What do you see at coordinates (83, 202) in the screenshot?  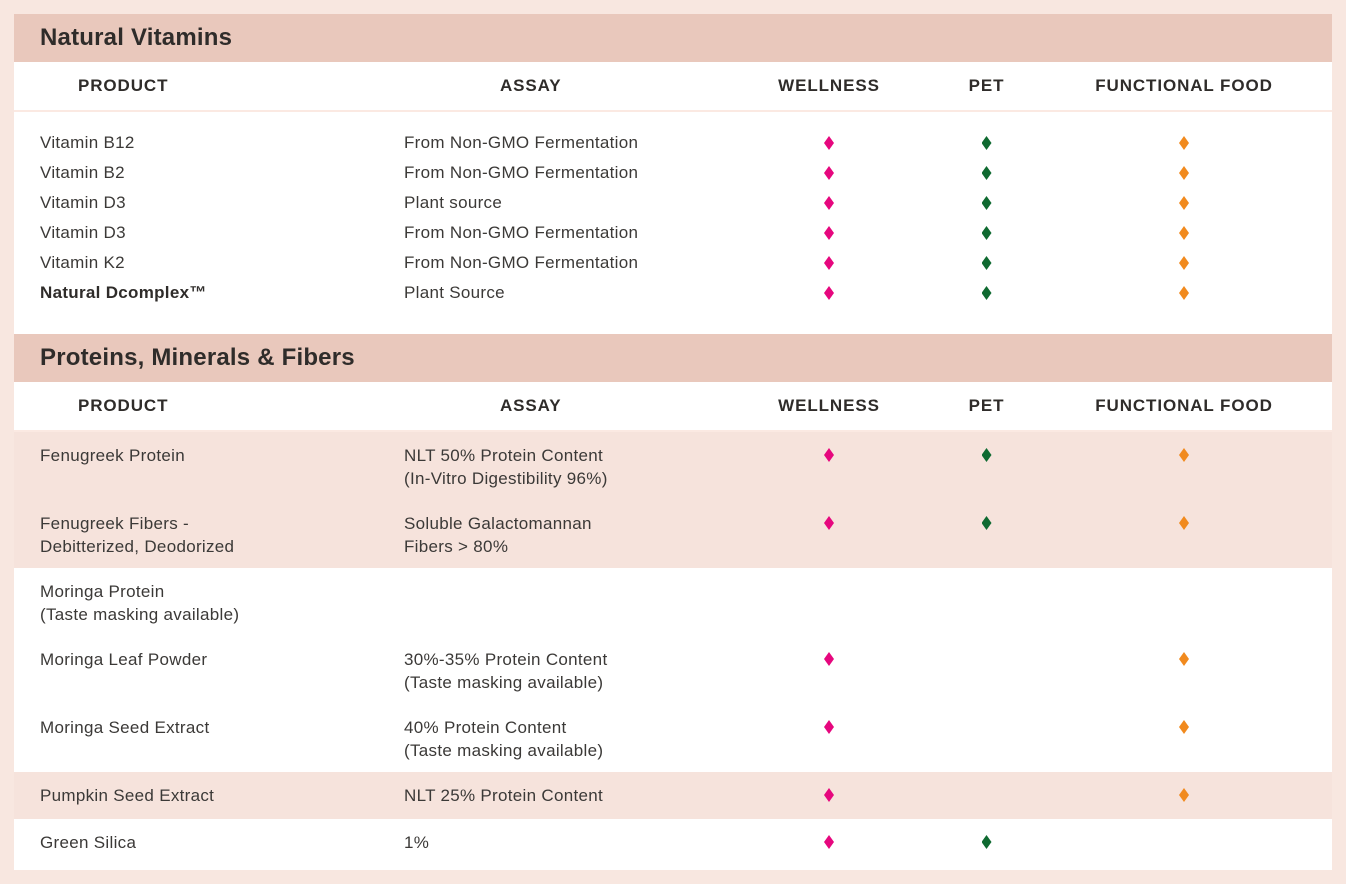 I see `product-name-line: Vitamin D3` at bounding box center [83, 202].